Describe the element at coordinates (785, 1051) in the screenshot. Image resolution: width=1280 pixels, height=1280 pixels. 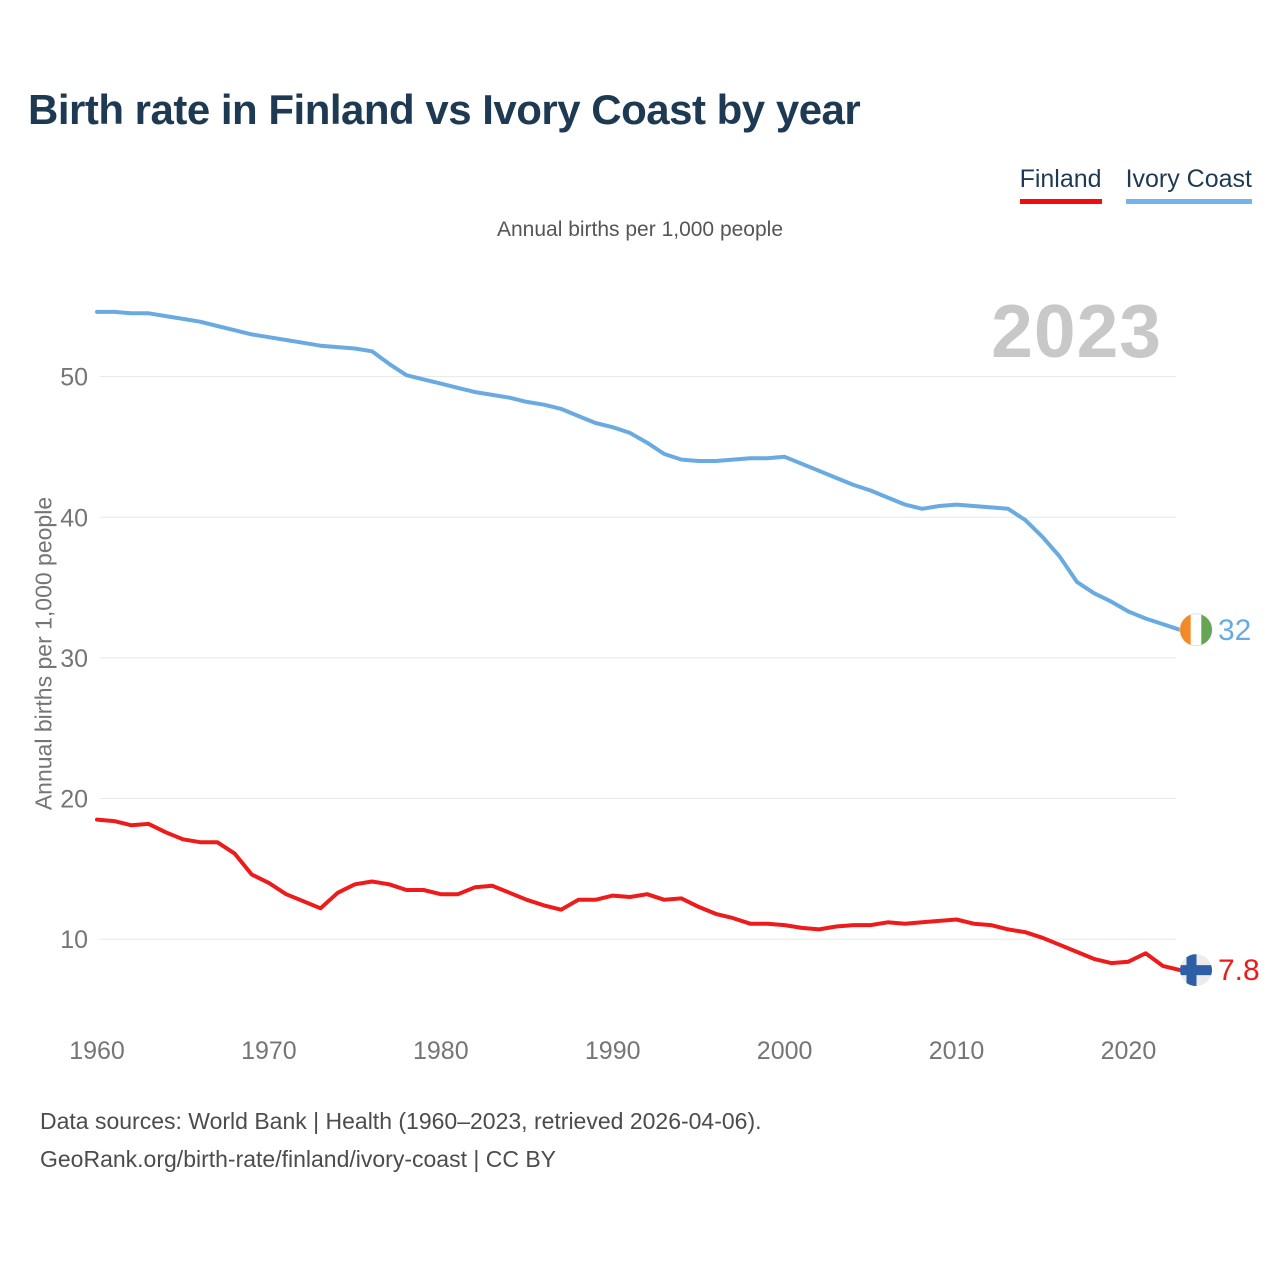
I see `x-tick-label: 2000` at that location.